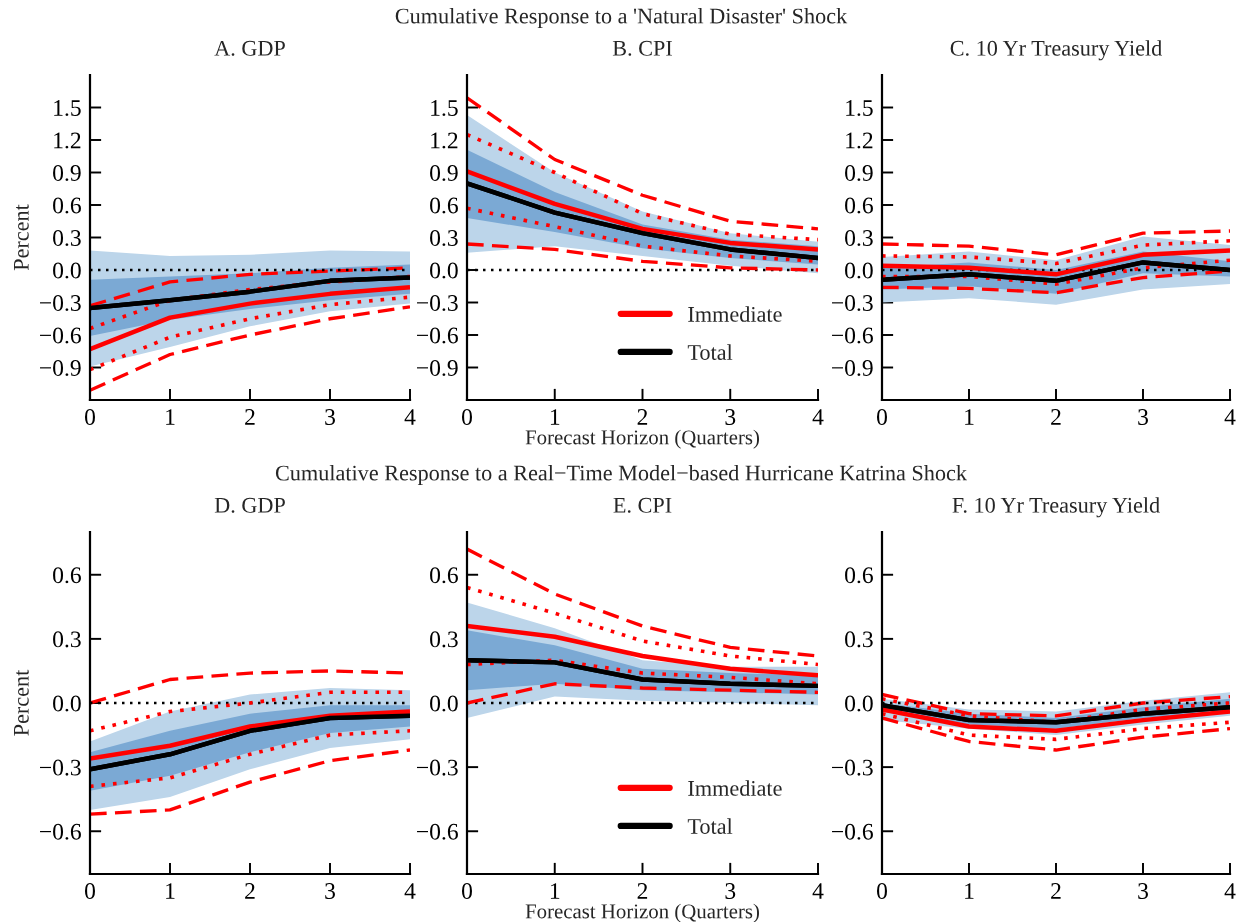 This screenshot has height=922, width=1242. What do you see at coordinates (1056, 50) in the screenshot?
I see `chart-title: C. 10 Yr Treasury Yield` at bounding box center [1056, 50].